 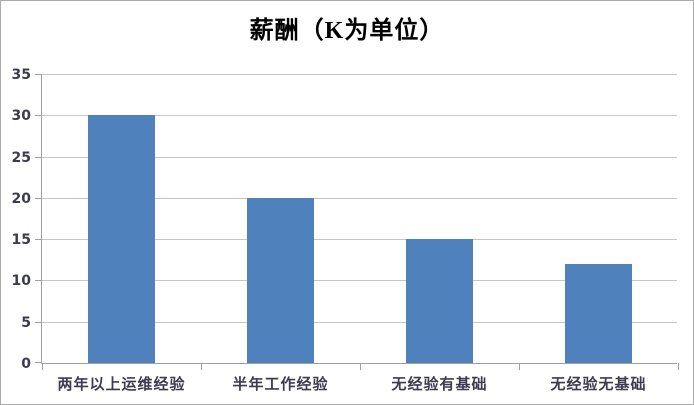 I want to click on x-category-label: 无经验有基础, so click(x=439, y=384).